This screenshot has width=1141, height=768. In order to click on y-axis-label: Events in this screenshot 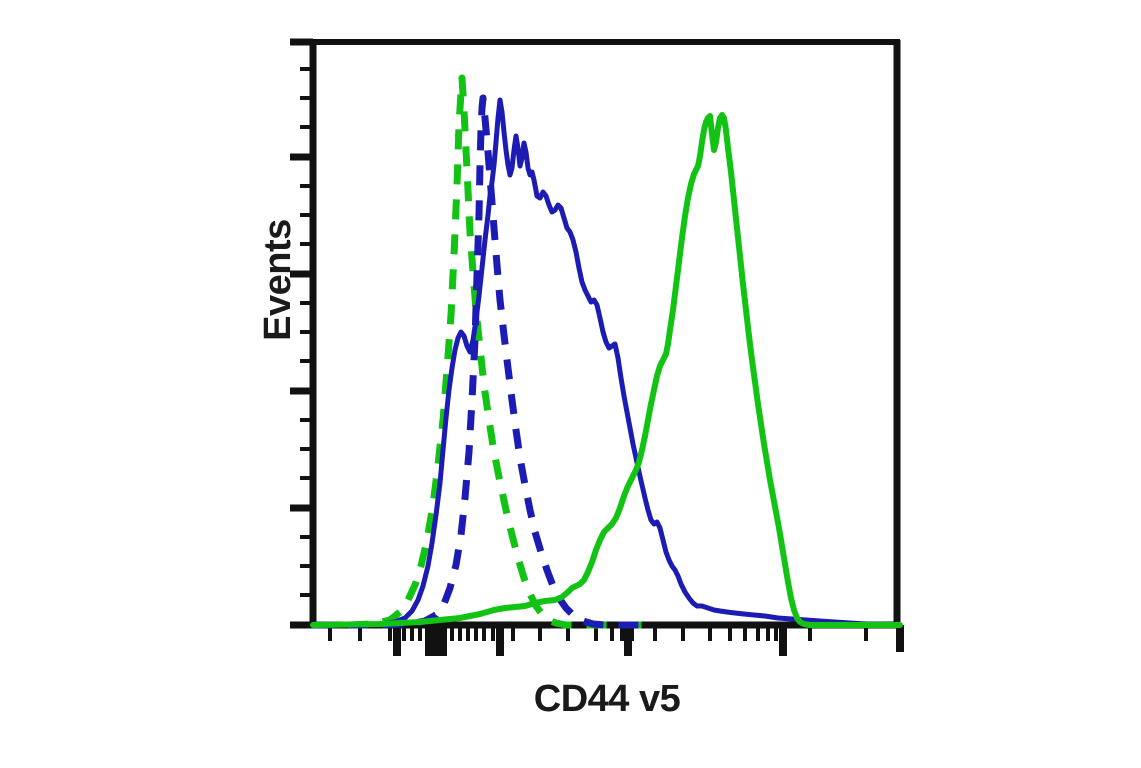, I will do `click(278, 280)`.